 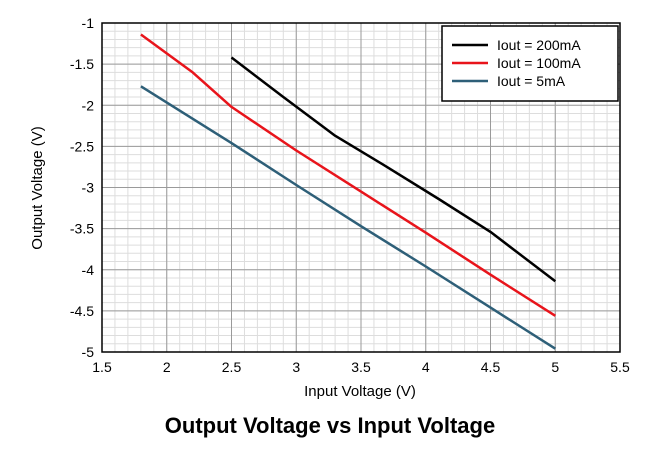 I want to click on y-tick-label: -2.5, so click(x=82, y=146).